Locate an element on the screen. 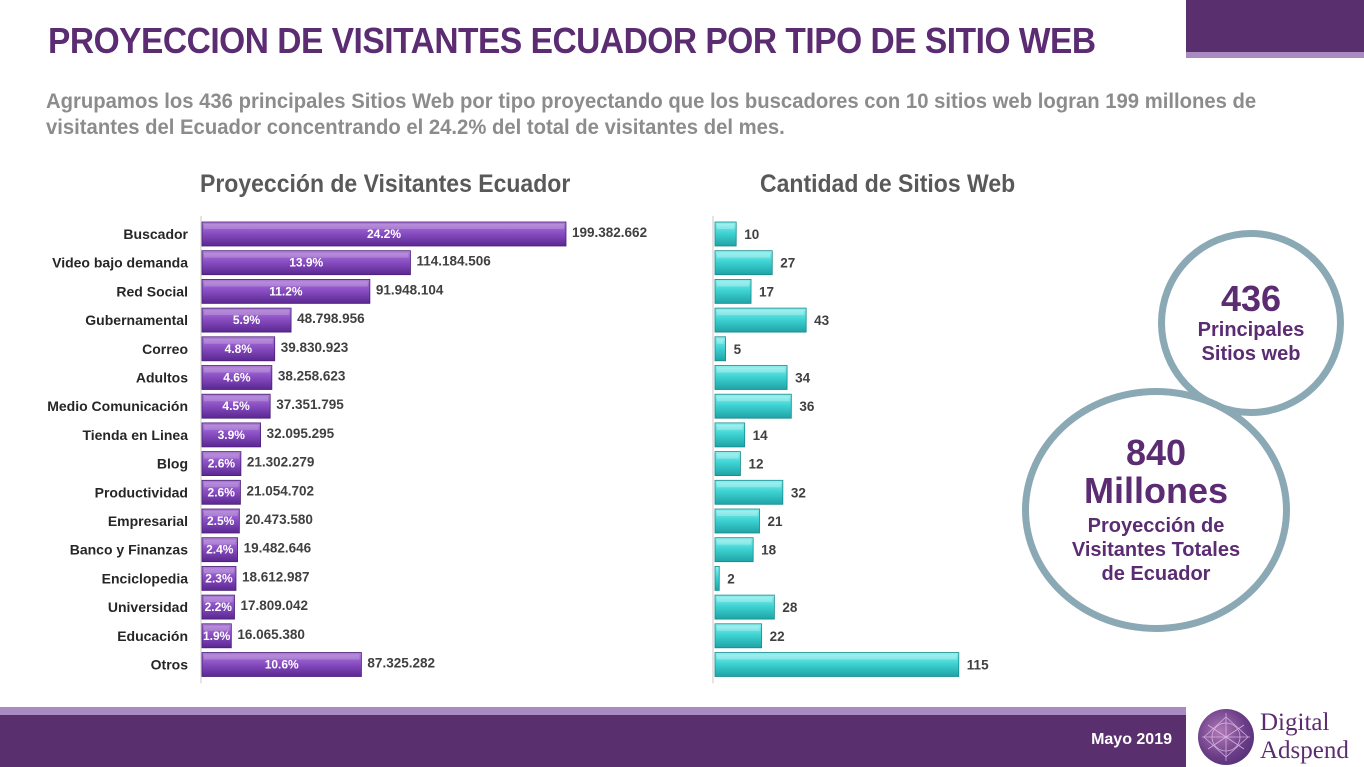 This screenshot has height=767, width=1364. visitors-percent-label: 2.5% is located at coordinates (221, 521).